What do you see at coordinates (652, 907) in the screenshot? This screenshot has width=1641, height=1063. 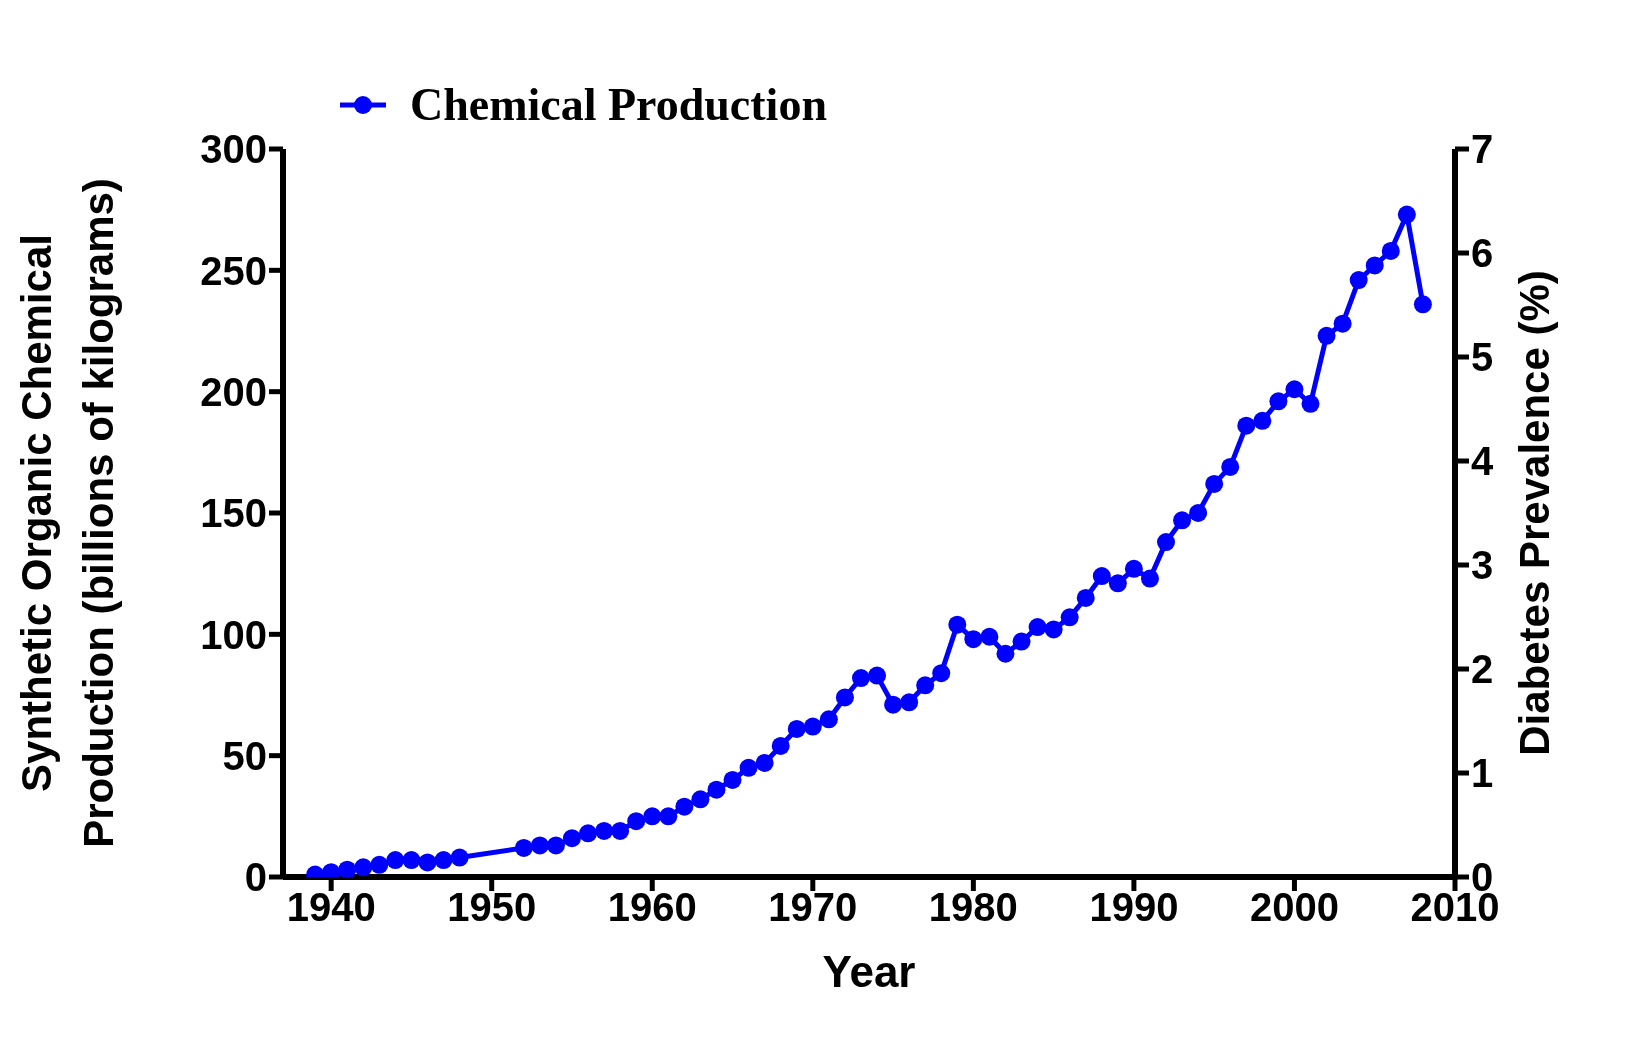 I see `x-tick-label: 1960` at bounding box center [652, 907].